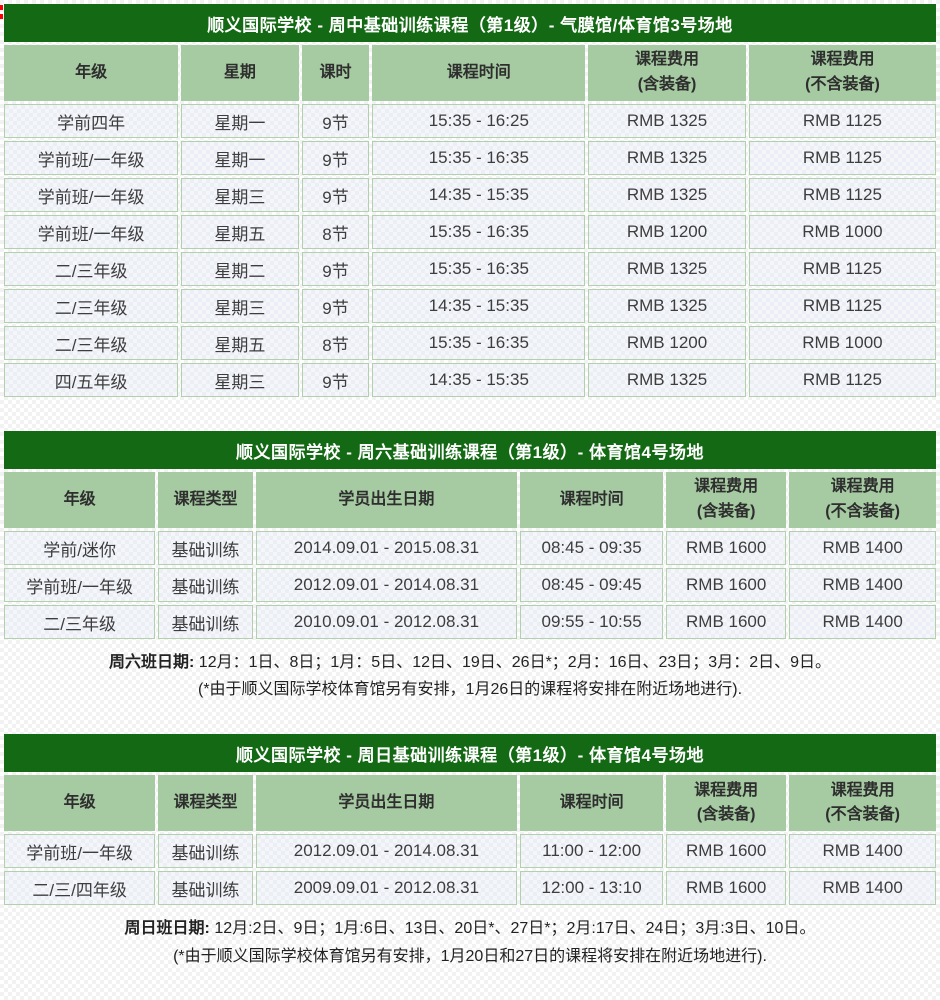 The height and width of the screenshot is (1000, 940). What do you see at coordinates (386, 548) in the screenshot?
I see `table-cell: 2014.09.01 - 2015.08.31` at bounding box center [386, 548].